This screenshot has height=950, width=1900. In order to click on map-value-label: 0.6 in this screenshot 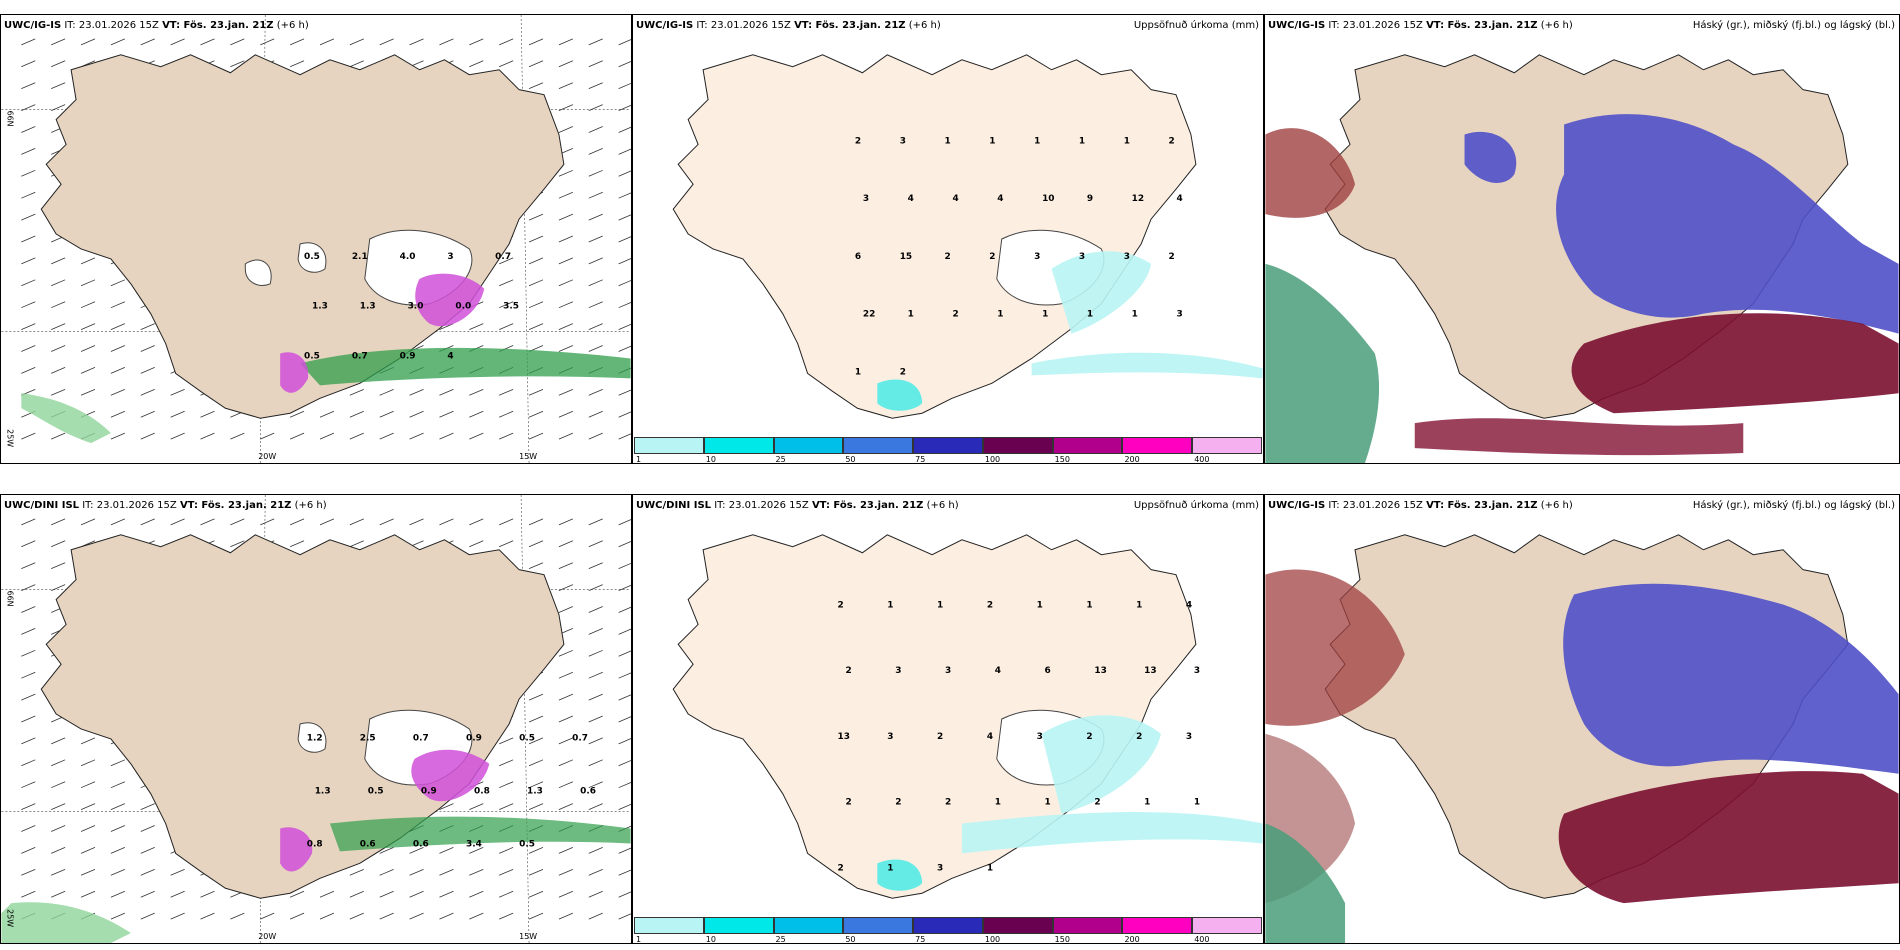, I will do `click(368, 845)`.